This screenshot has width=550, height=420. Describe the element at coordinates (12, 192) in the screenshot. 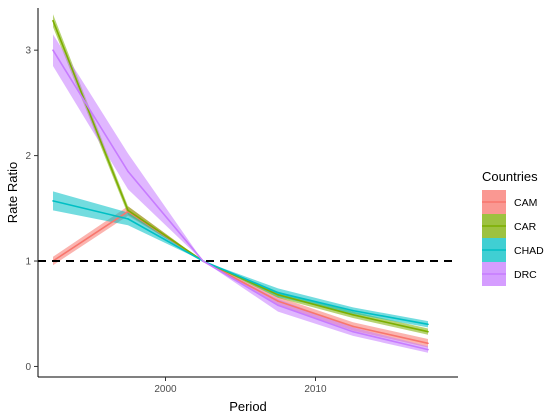

I see `y-axis-title: Rate Ratio` at that location.